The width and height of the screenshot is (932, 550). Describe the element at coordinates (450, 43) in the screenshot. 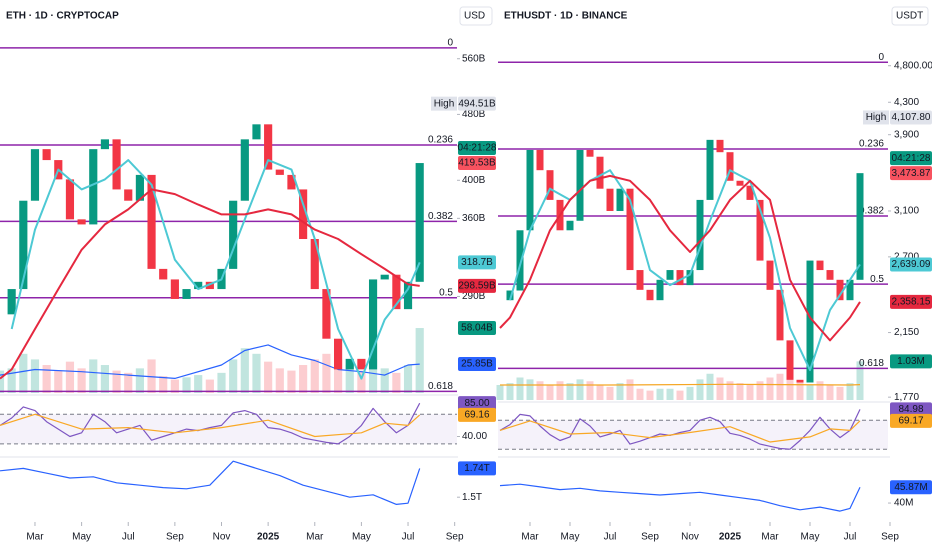

I see `level-label: 0` at that location.